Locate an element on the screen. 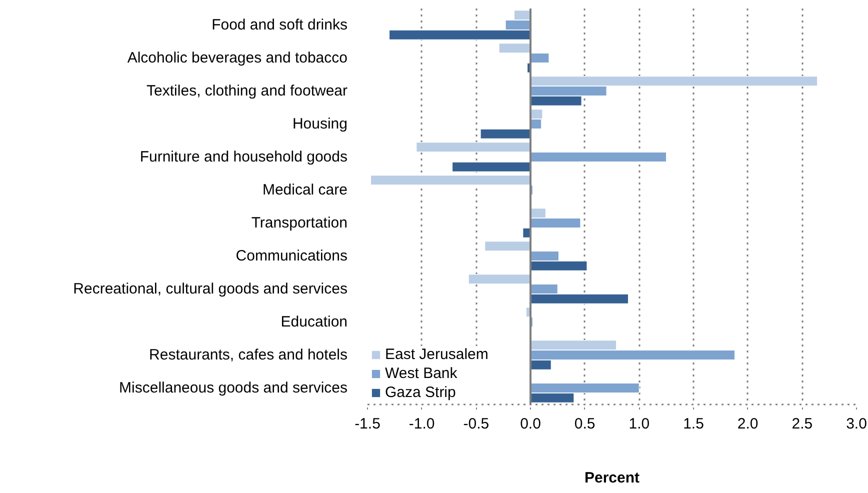  y-tick-label: Food and soft drinks is located at coordinates (280, 25).